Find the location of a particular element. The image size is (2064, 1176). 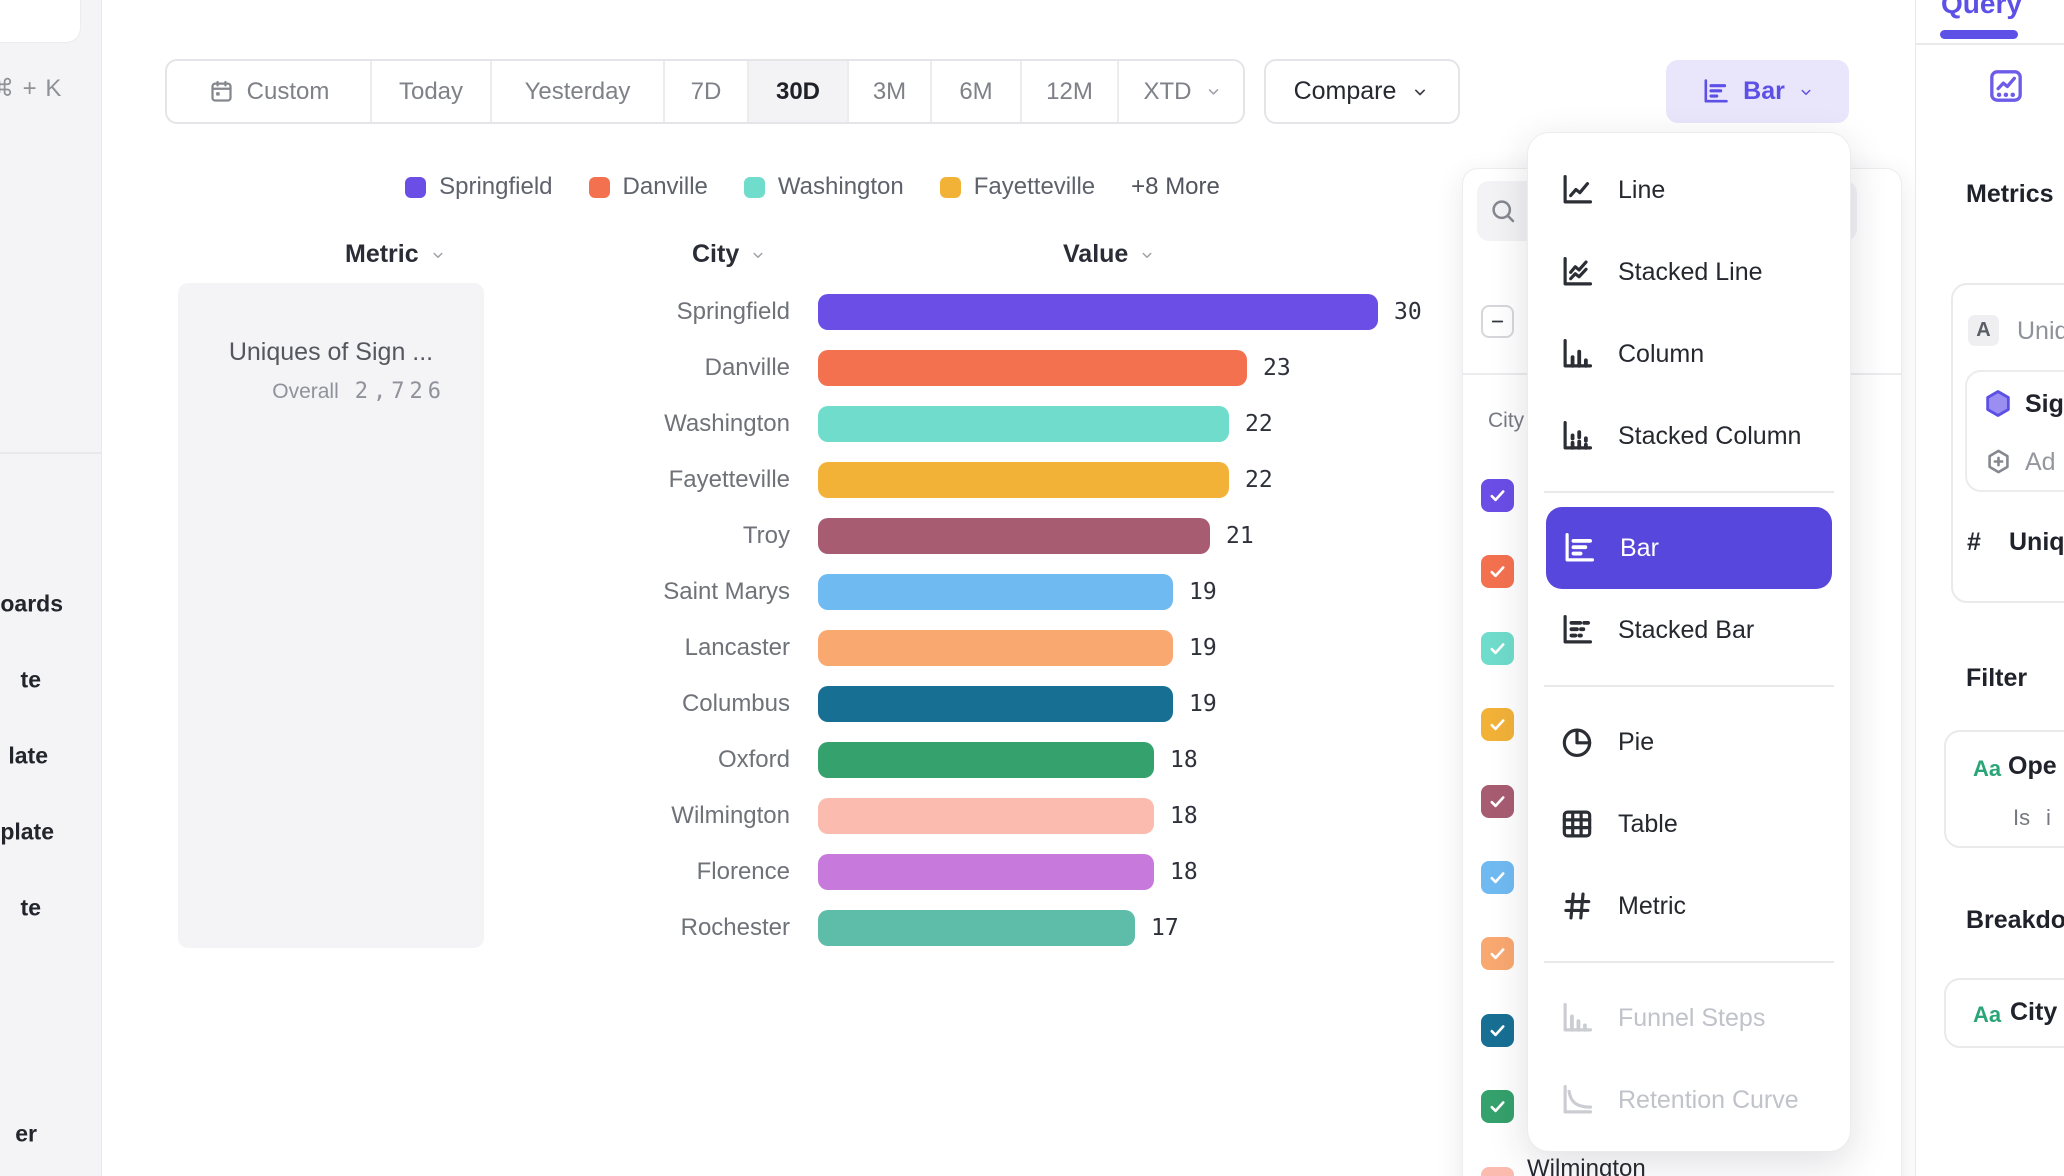

menu-item-stacked-line: Stacked Line is located at coordinates (1689, 272).